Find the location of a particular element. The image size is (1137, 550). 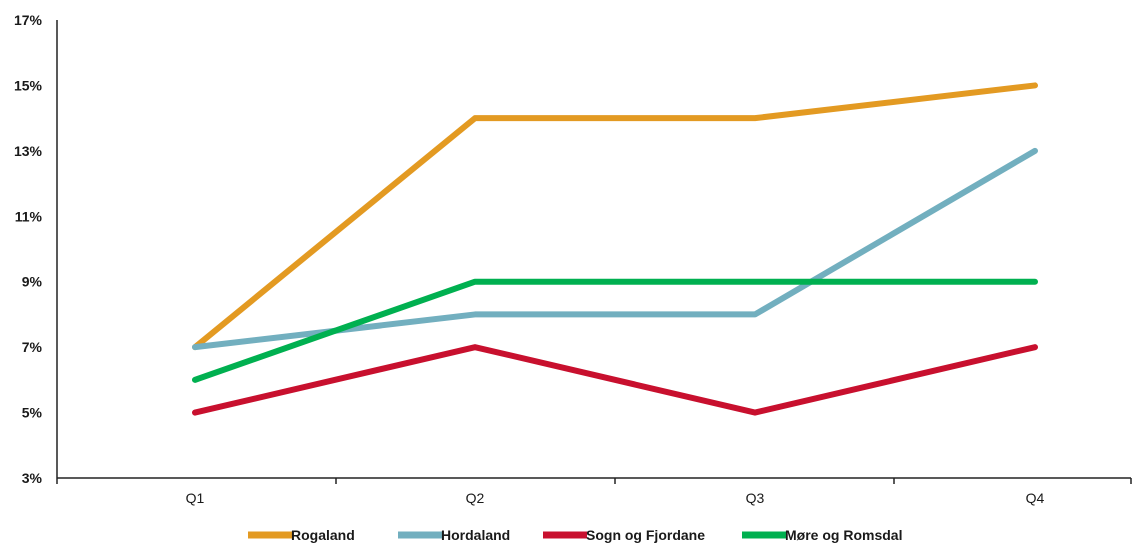

y-axis: 3% 5% 7% 9% 11% 13% 15% 17% is located at coordinates (36, 249).